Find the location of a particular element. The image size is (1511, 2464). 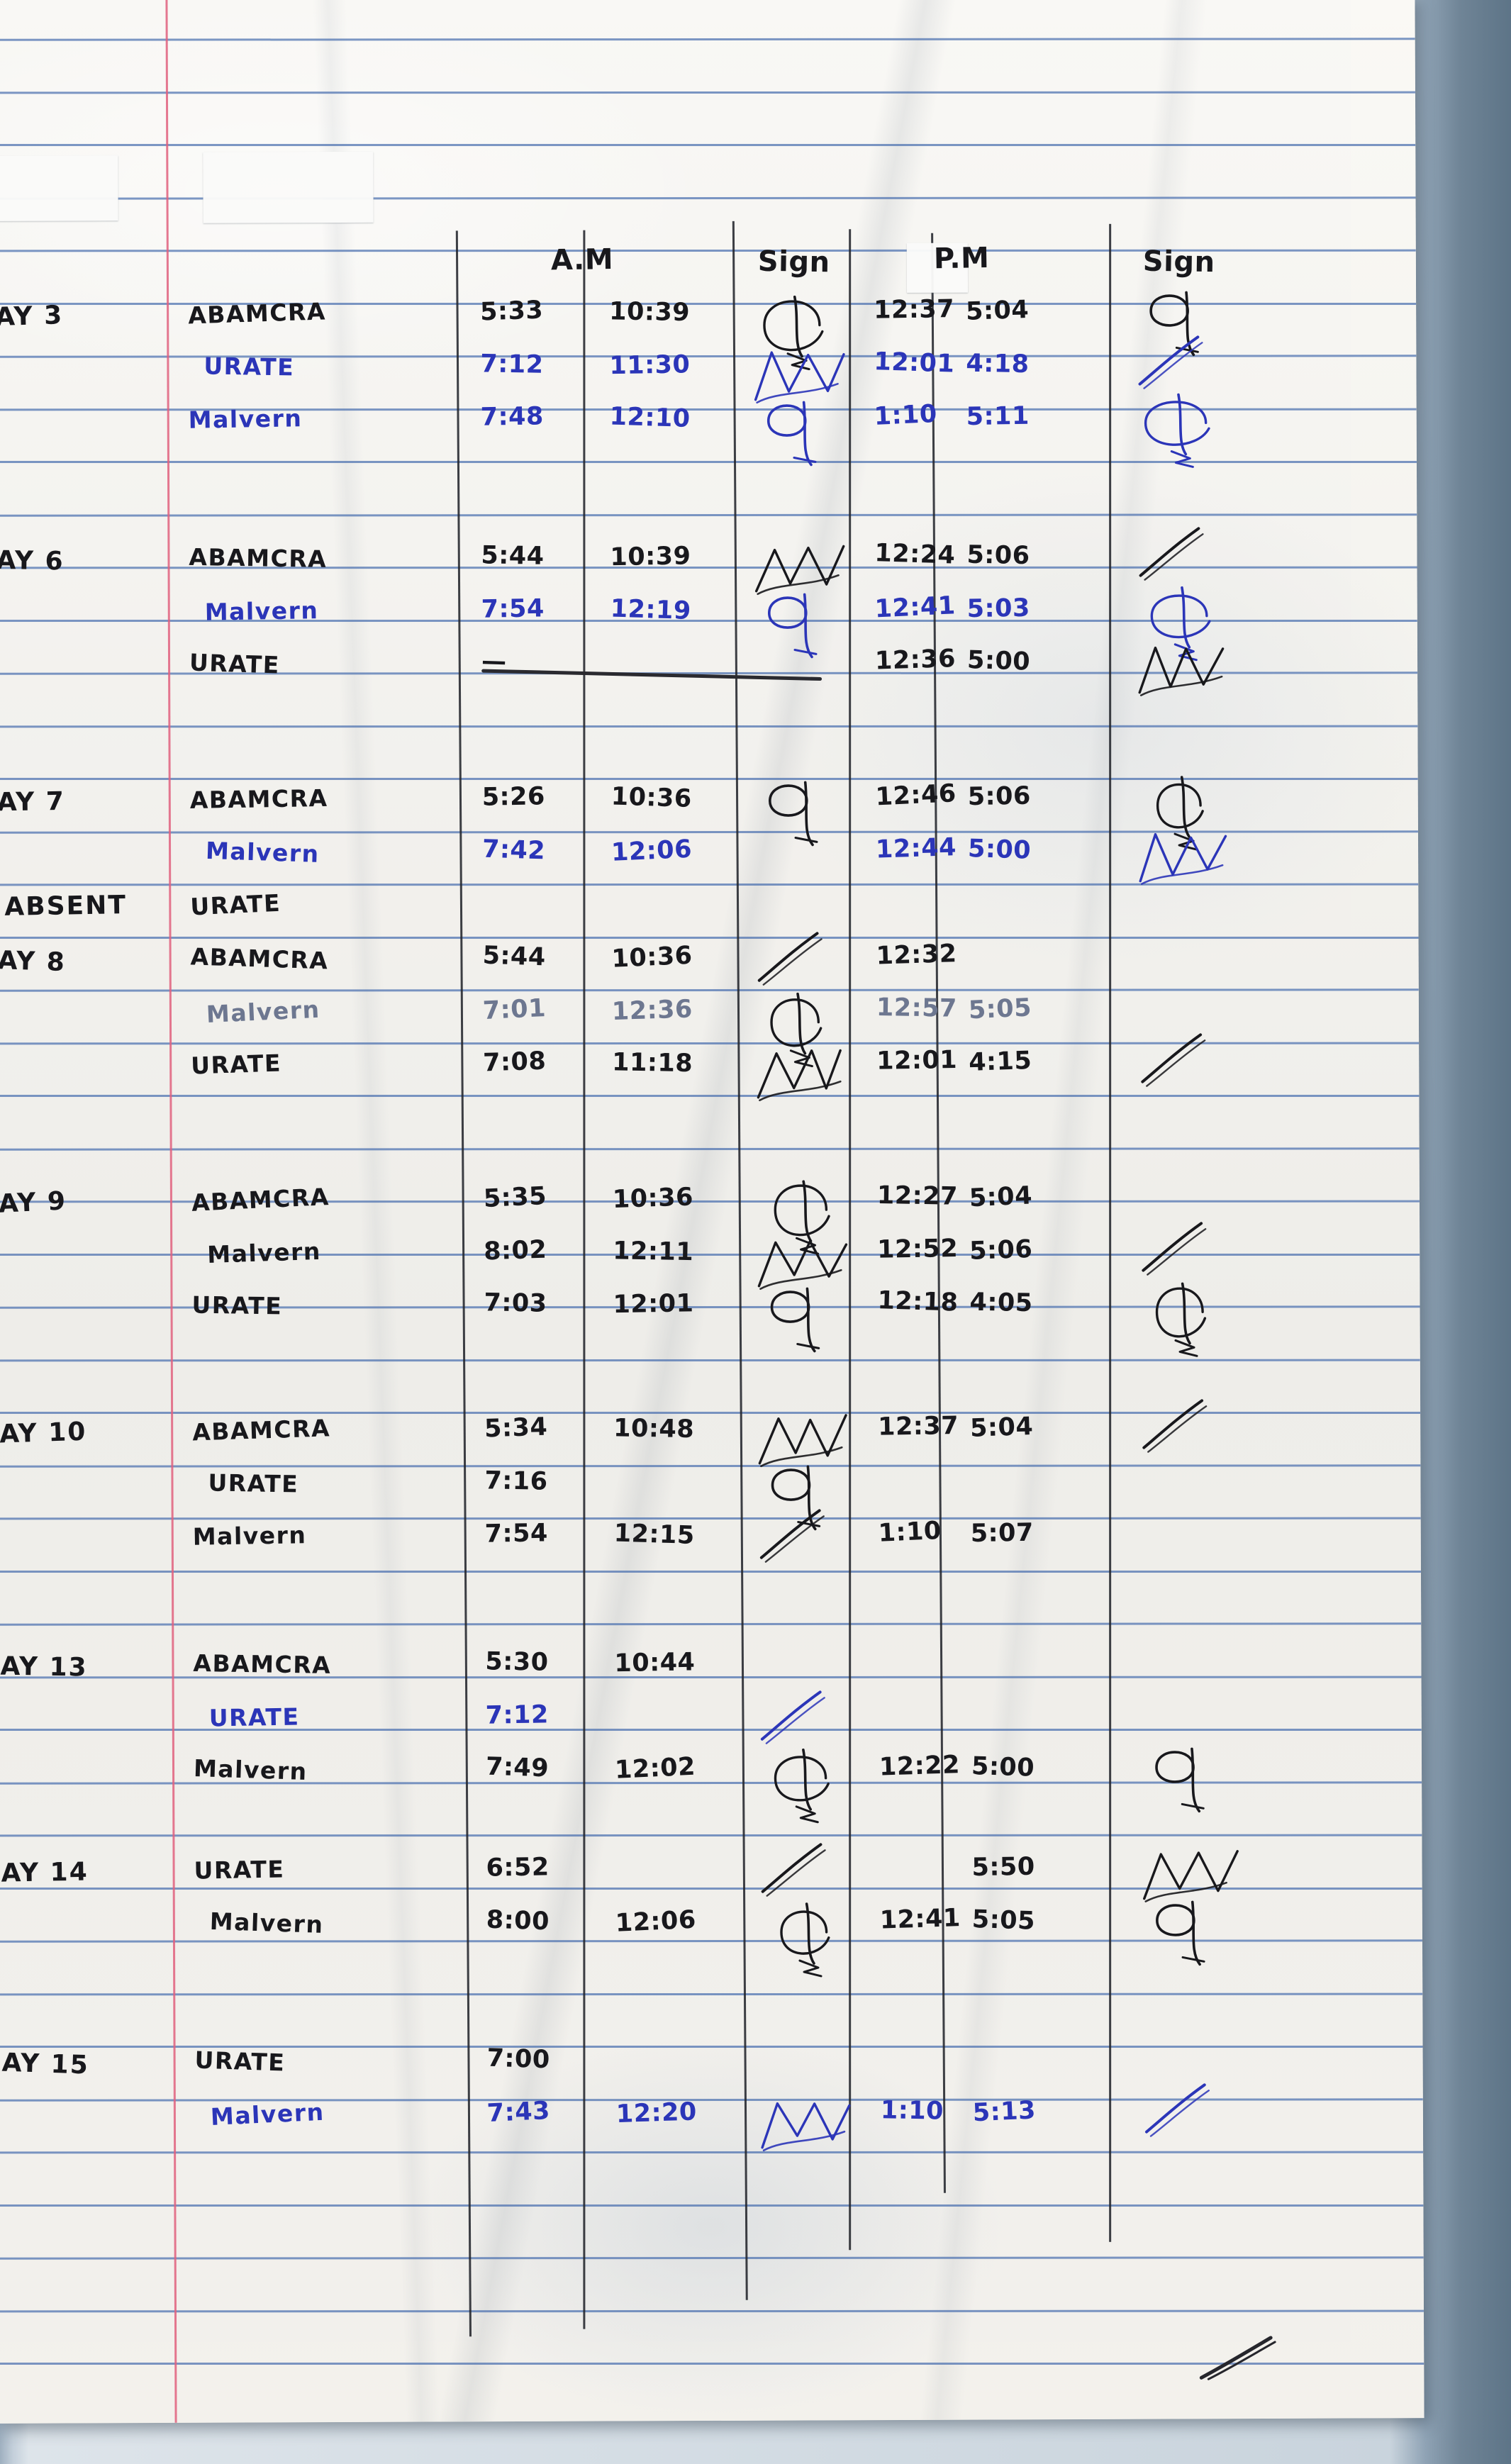

time-am-out: 10:36 is located at coordinates (651, 957).